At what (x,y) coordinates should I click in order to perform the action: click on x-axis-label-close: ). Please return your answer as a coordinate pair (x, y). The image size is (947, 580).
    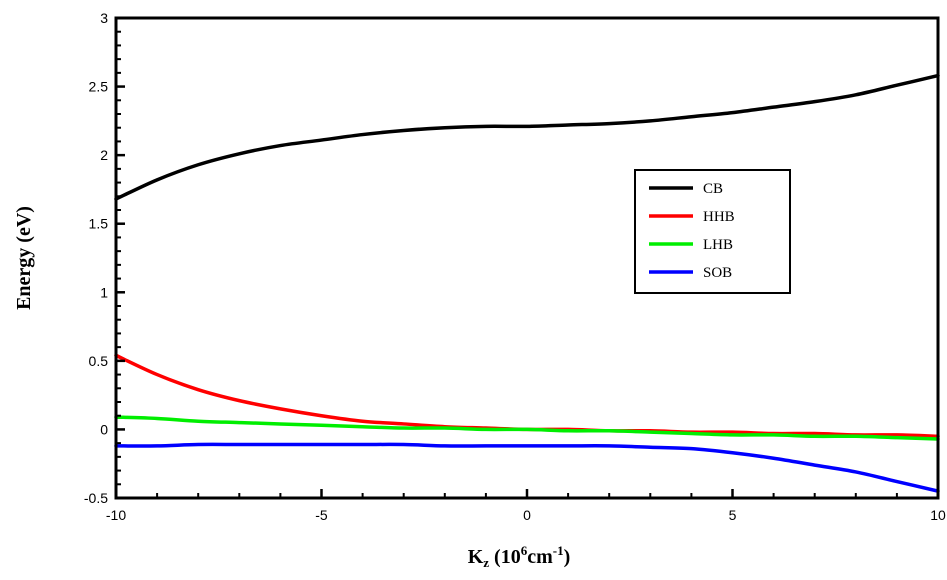
    Looking at the image, I should click on (567, 557).